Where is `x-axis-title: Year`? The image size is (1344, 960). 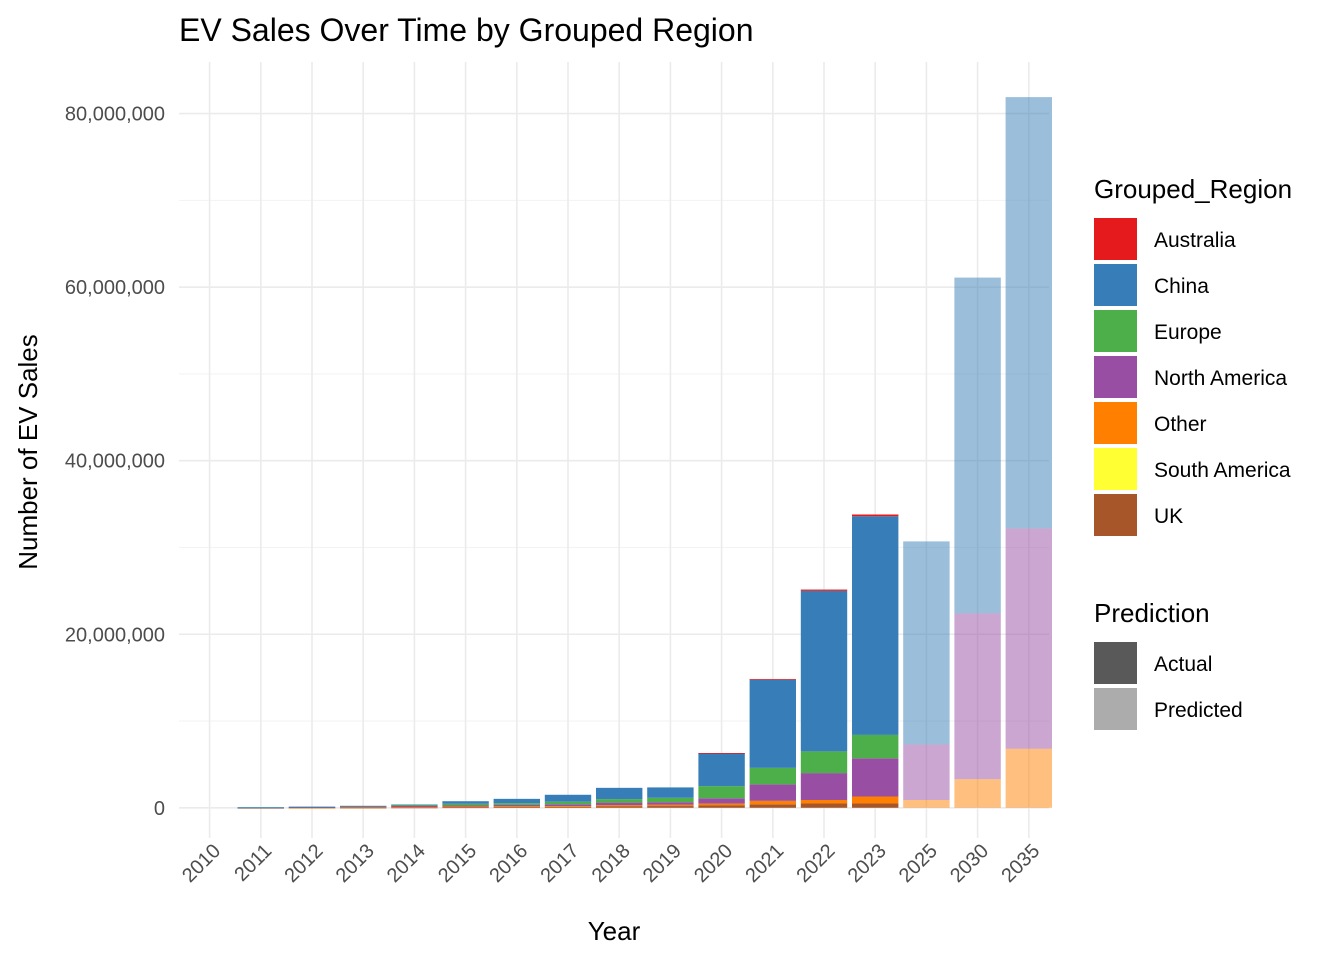 x-axis-title: Year is located at coordinates (614, 931).